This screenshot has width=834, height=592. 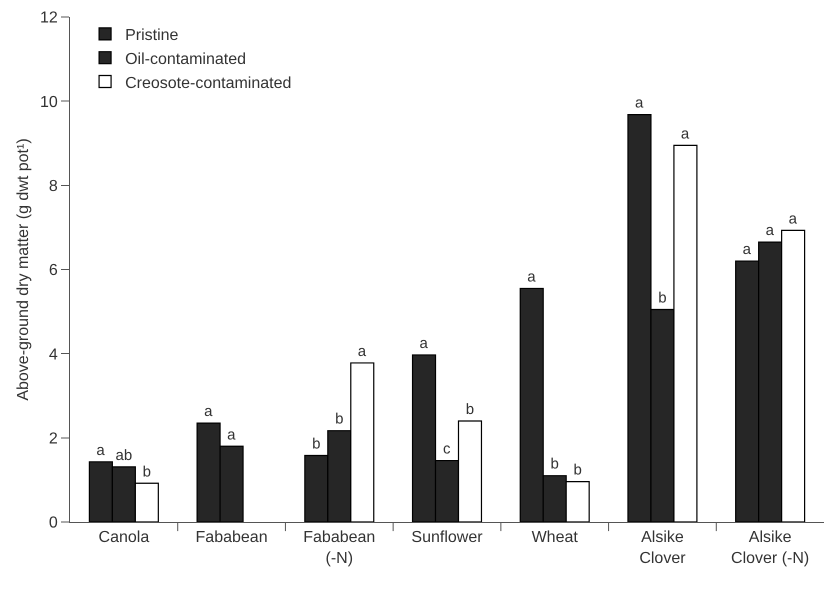 What do you see at coordinates (53, 523) in the screenshot?
I see `y-tick-label: 0` at bounding box center [53, 523].